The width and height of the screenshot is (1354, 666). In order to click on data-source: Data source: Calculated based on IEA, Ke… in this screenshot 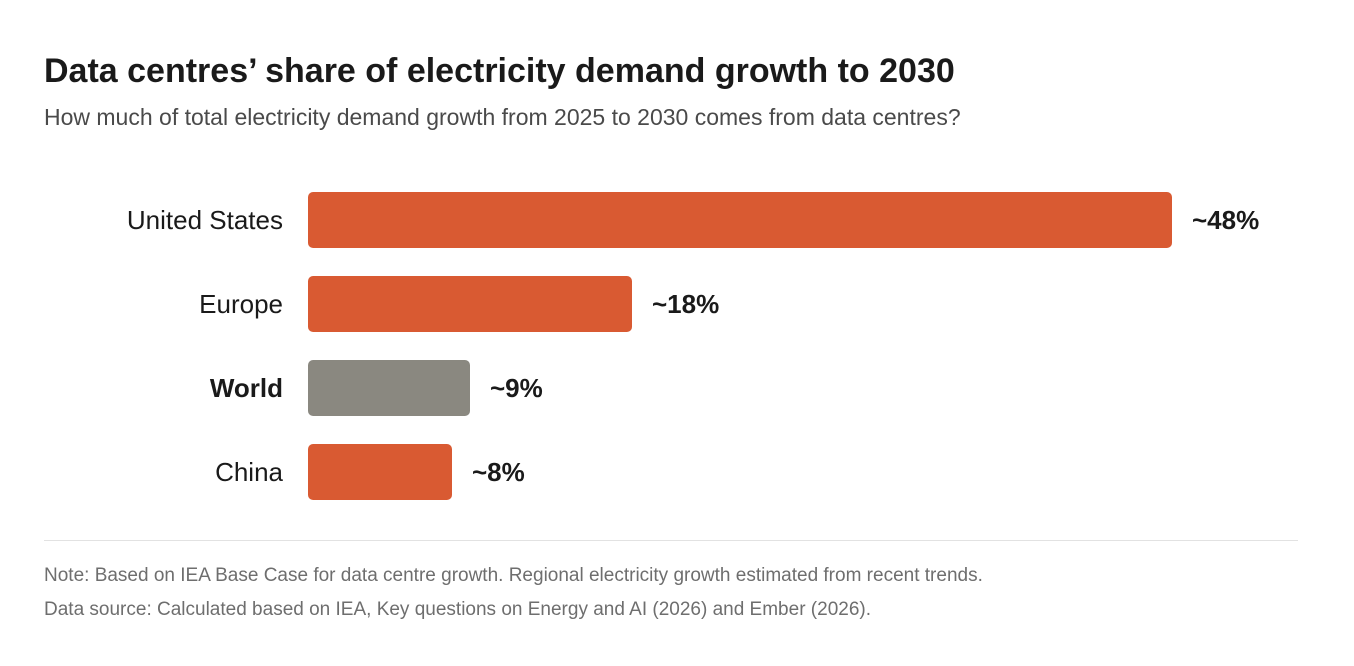, I will do `click(458, 609)`.